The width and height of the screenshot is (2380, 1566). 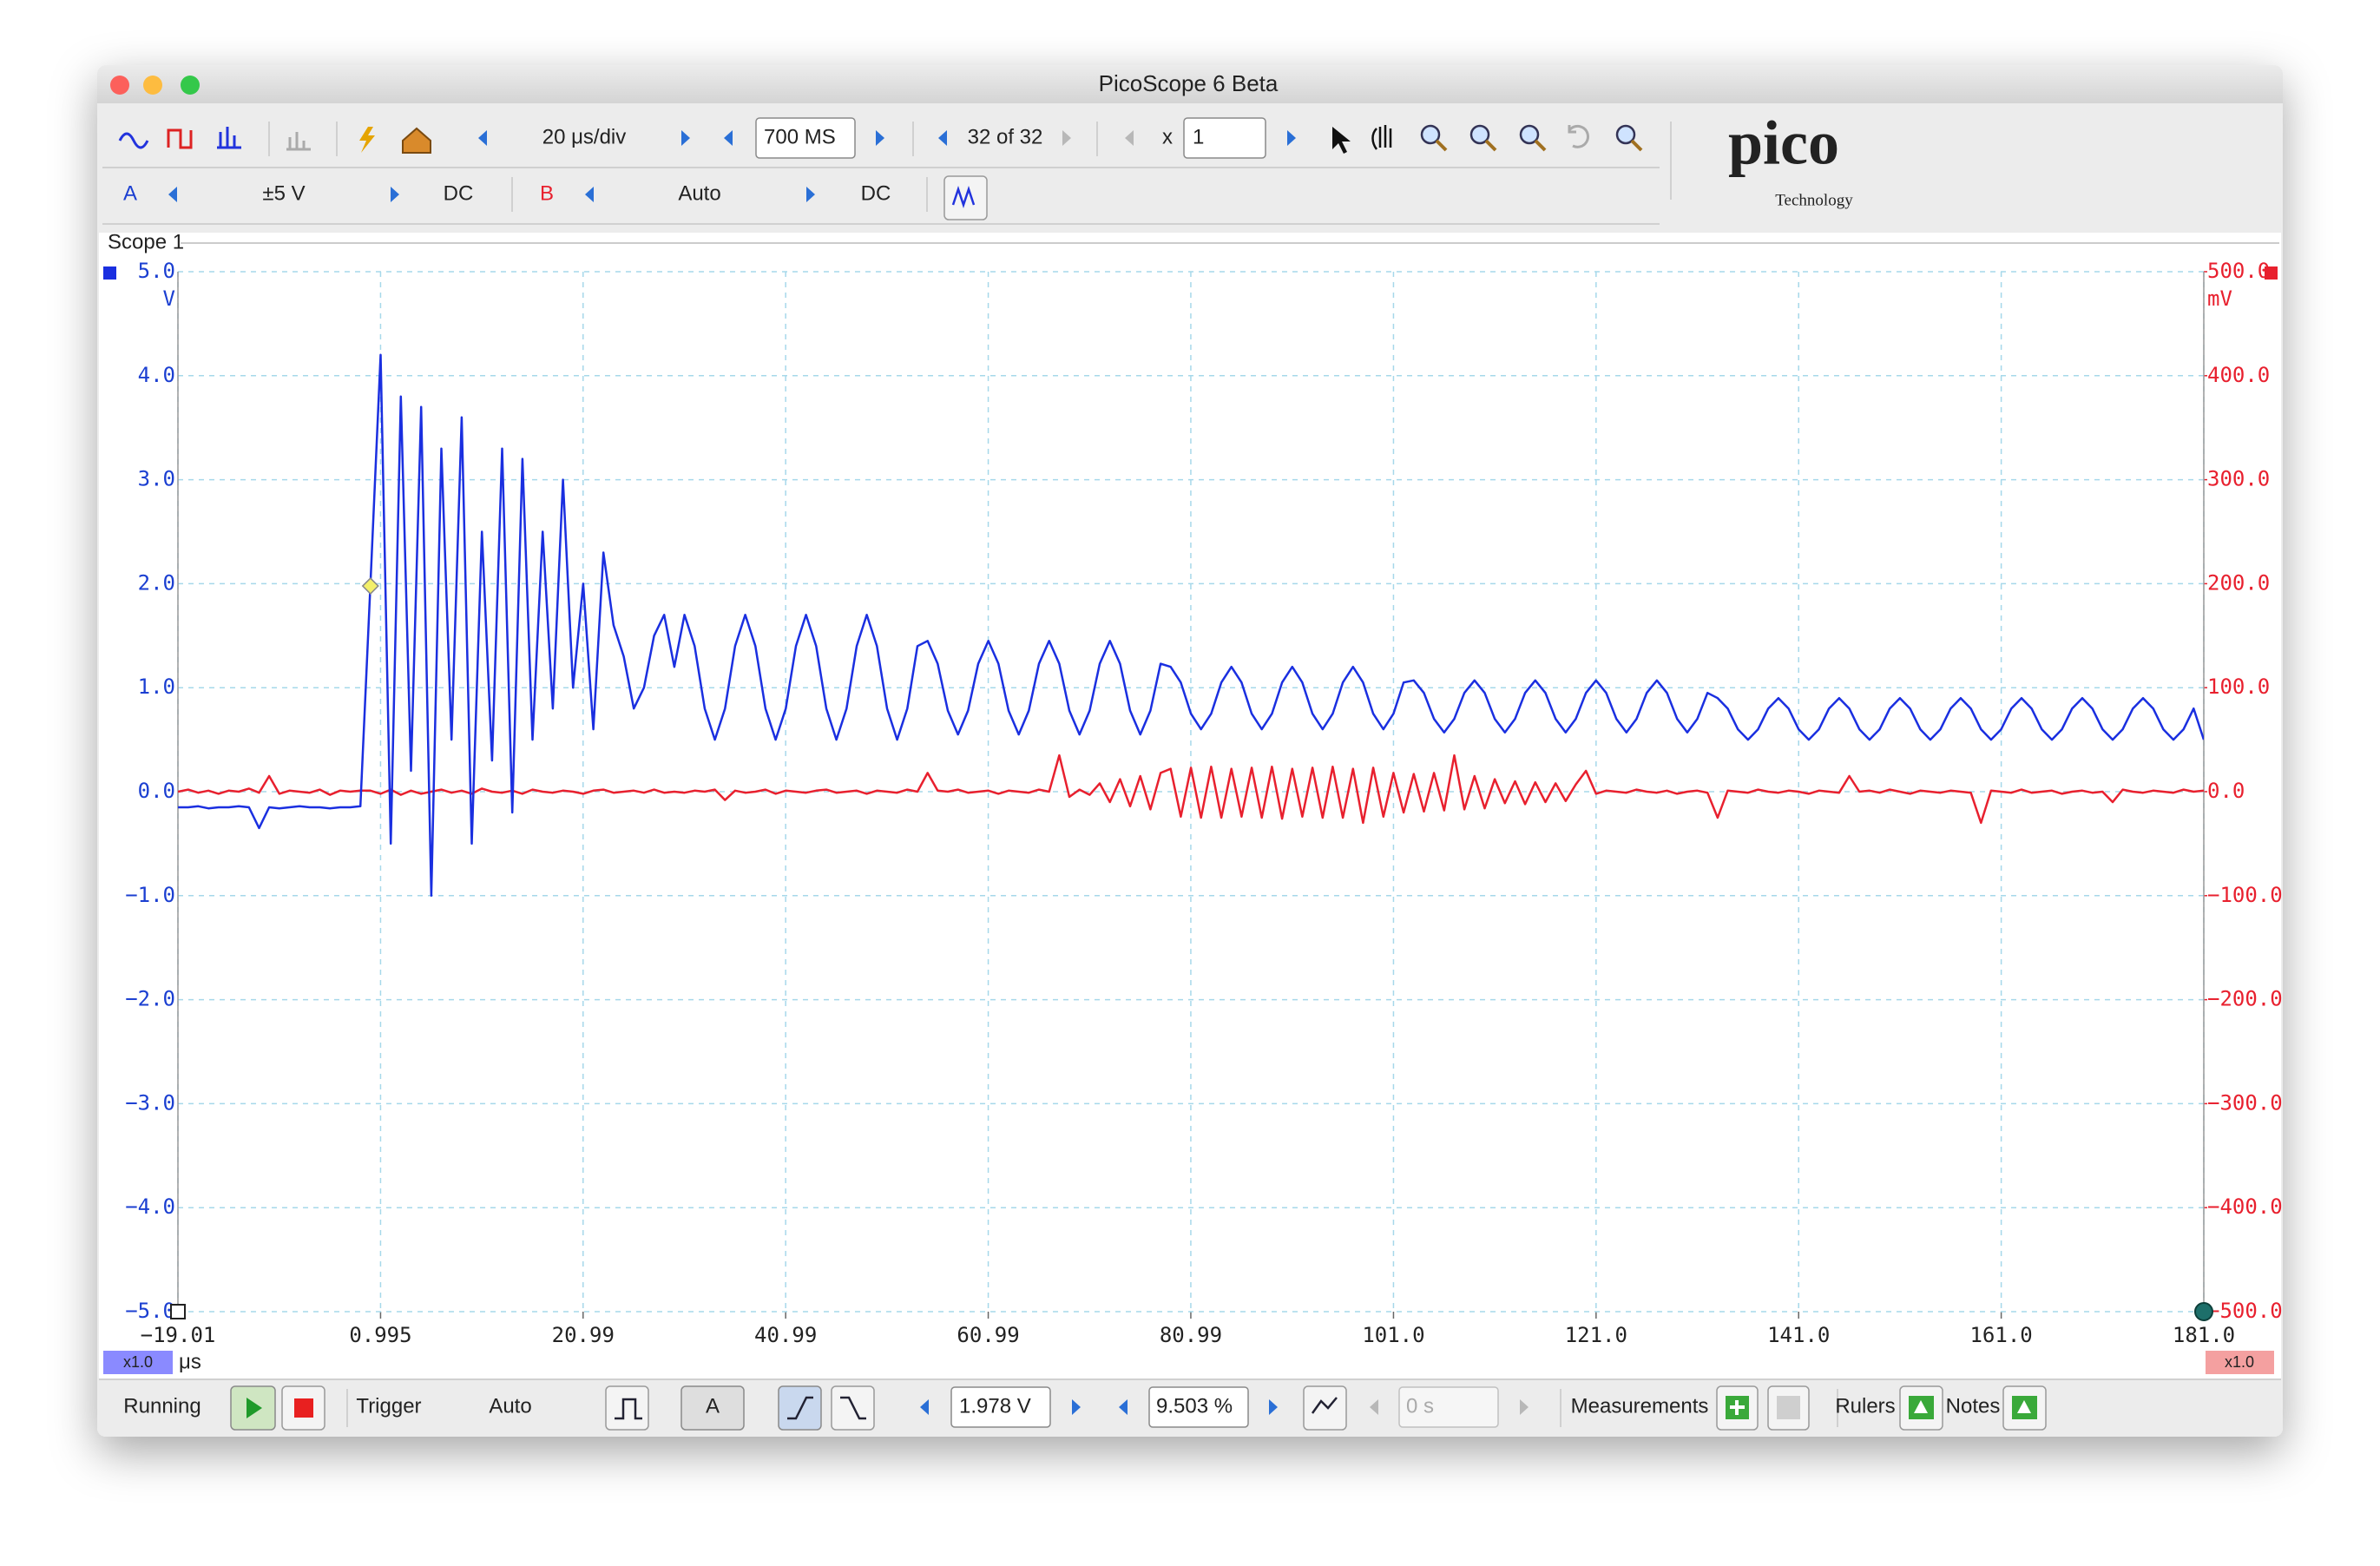 What do you see at coordinates (156, 582) in the screenshot?
I see `y-tick-label: 2.0` at bounding box center [156, 582].